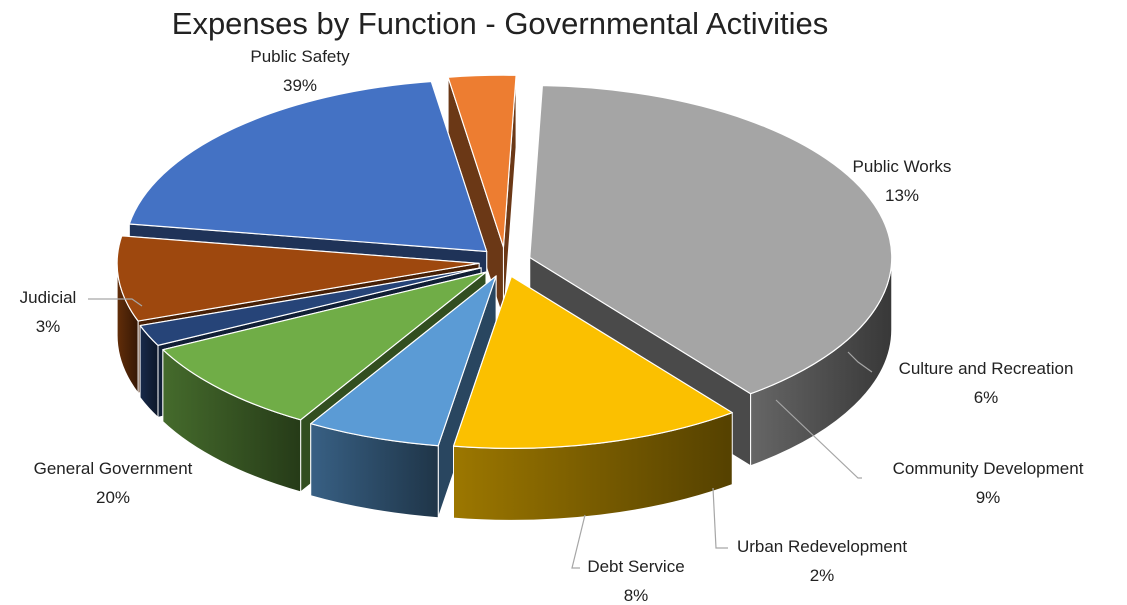 This screenshot has width=1127, height=605. I want to click on slice-debt-service, so click(298, 278).